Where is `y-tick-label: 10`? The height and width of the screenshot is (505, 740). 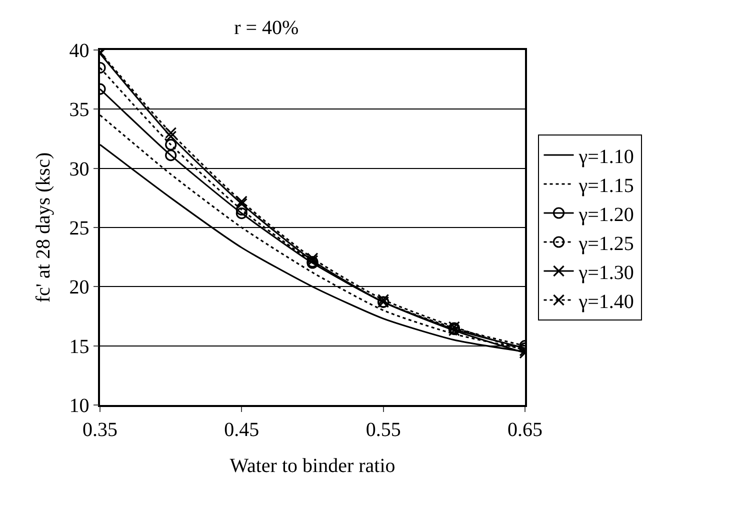 y-tick-label: 10 is located at coordinates (79, 406).